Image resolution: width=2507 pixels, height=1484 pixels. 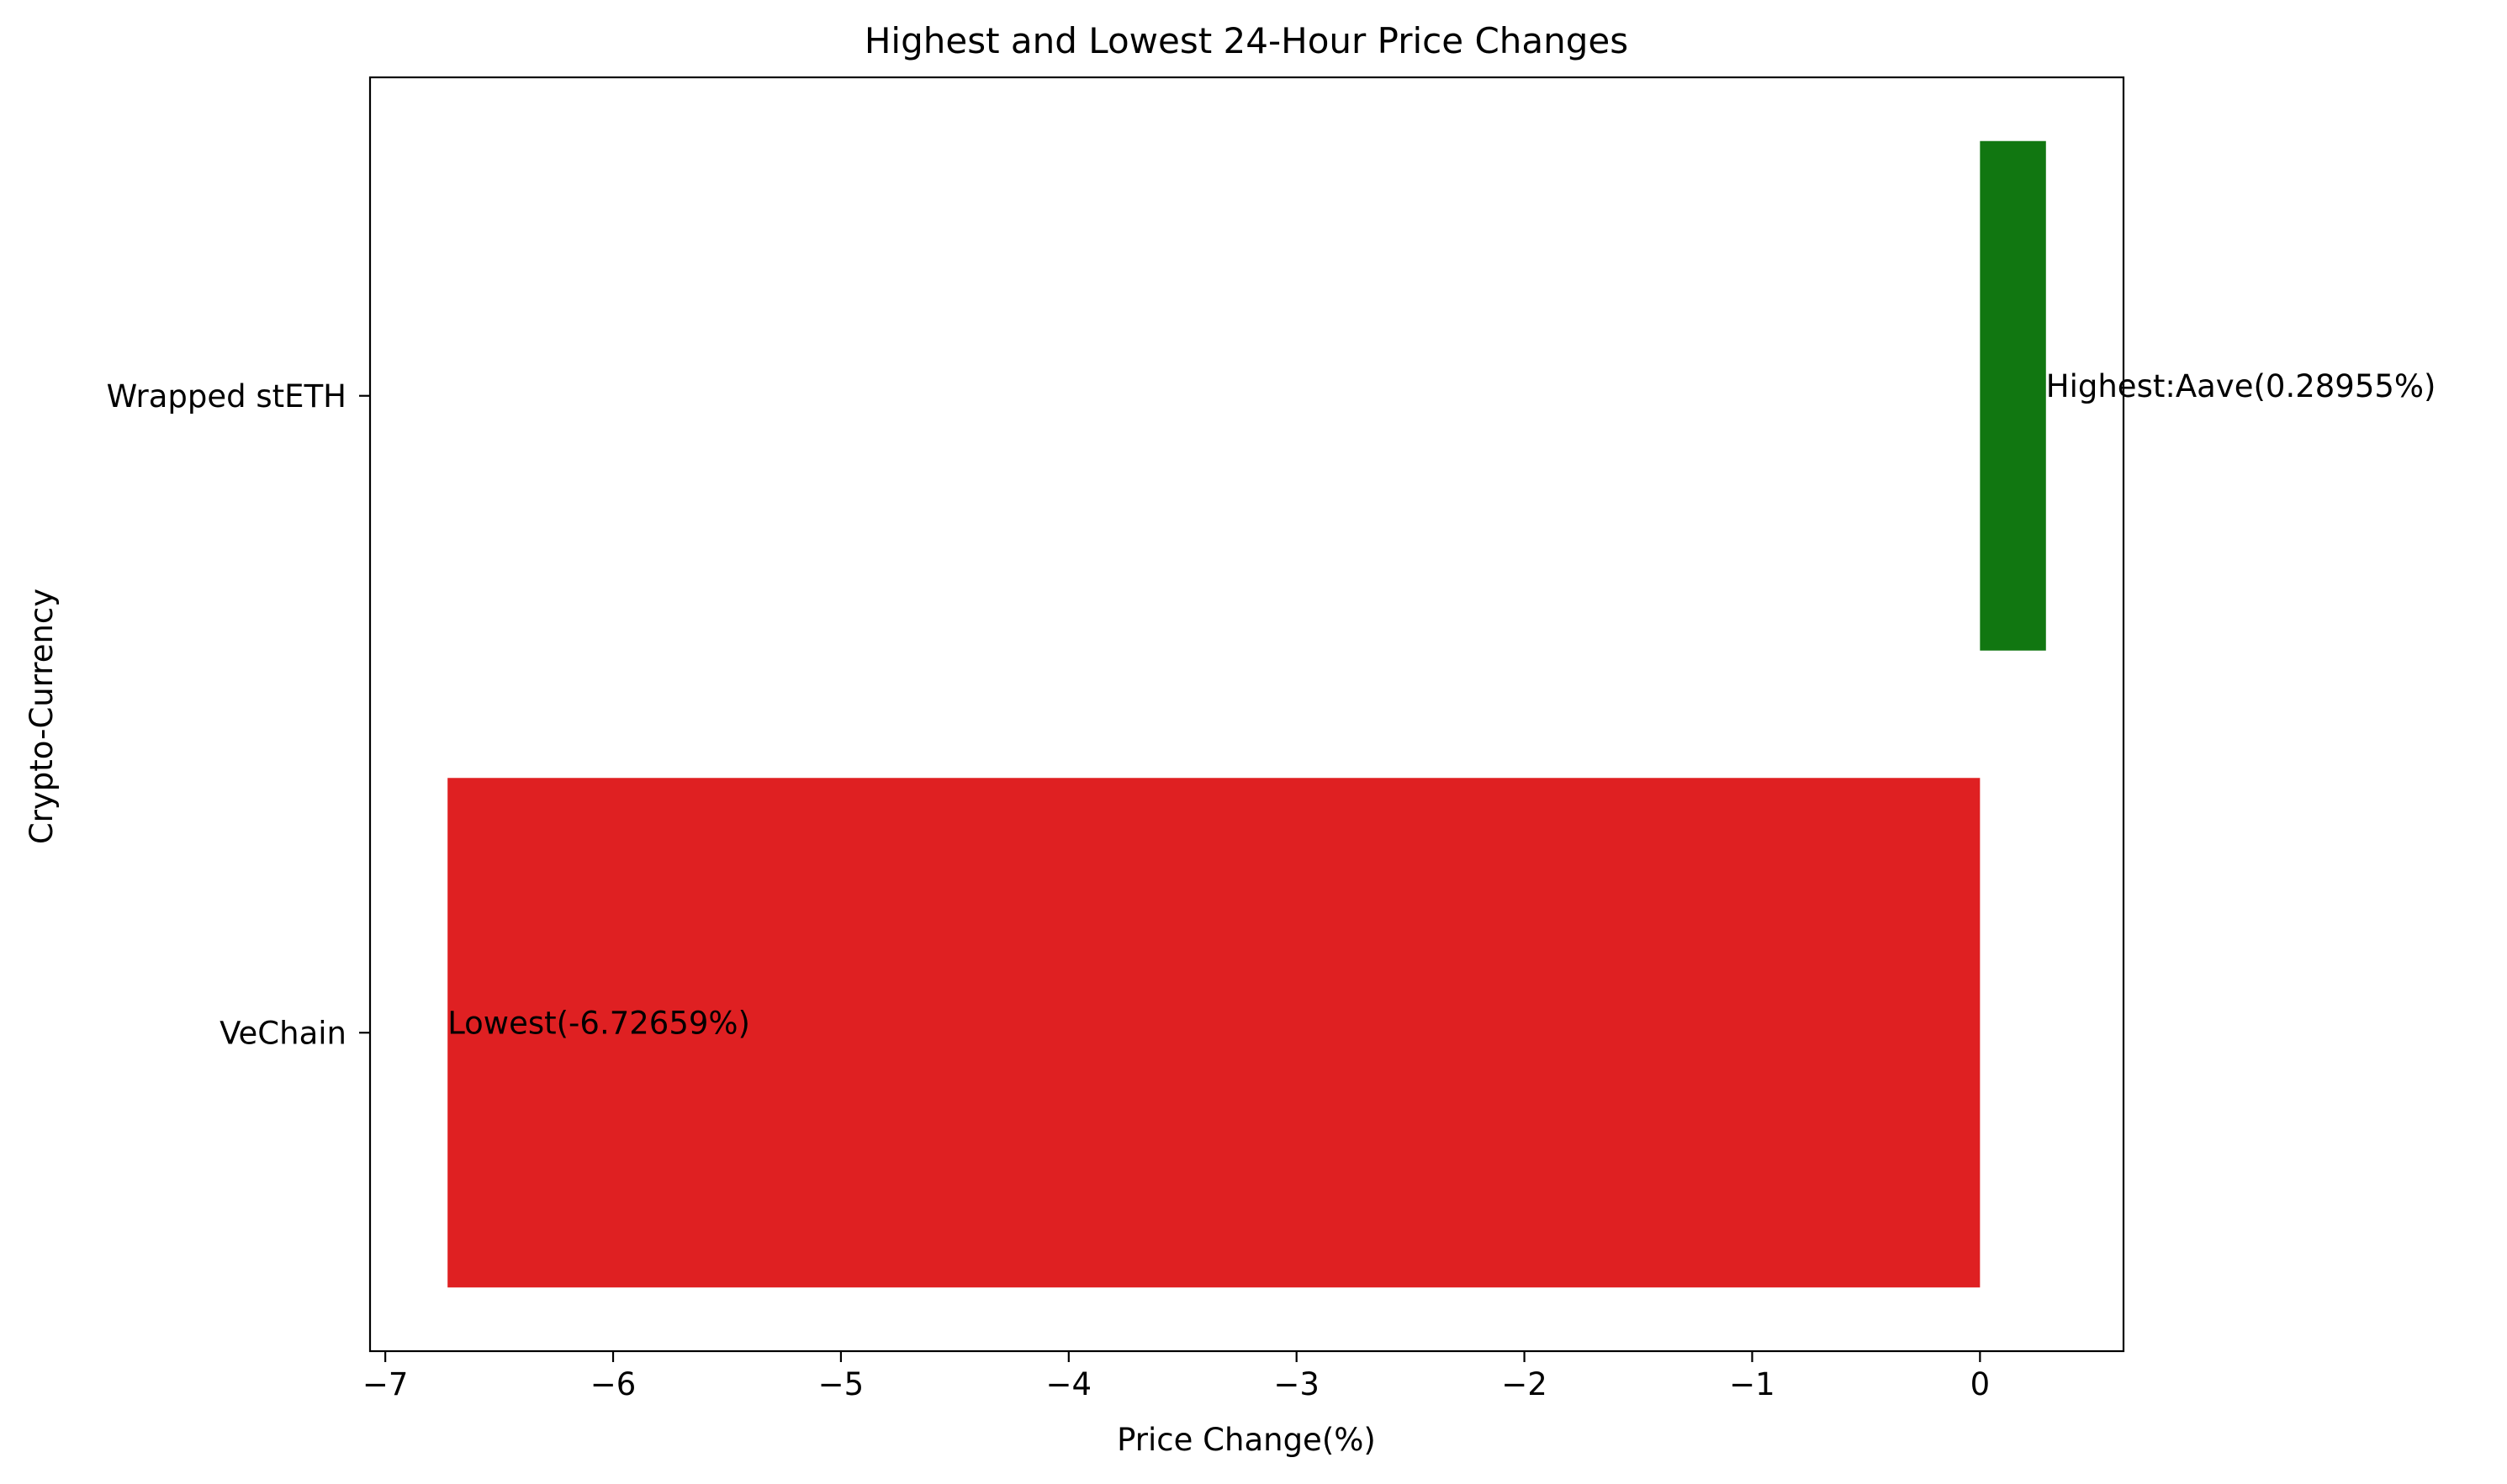 I want to click on x-axis-ticks: −7 −6 −5 −4 −3 −2 −1 0, so click(x=1176, y=1376).